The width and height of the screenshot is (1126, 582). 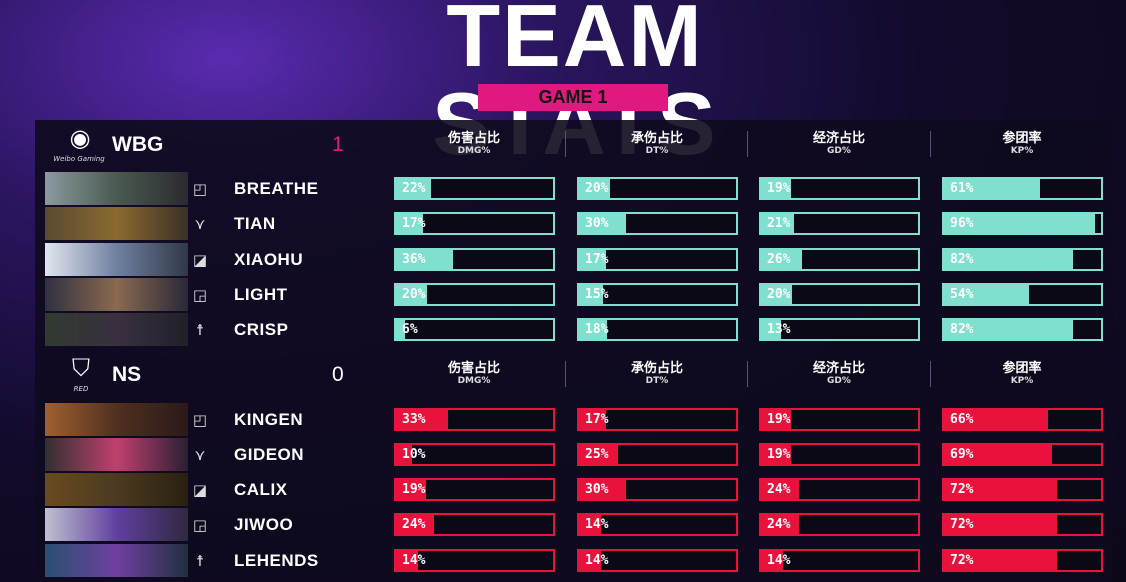 I want to click on stat-value: 26%, so click(x=779, y=259).